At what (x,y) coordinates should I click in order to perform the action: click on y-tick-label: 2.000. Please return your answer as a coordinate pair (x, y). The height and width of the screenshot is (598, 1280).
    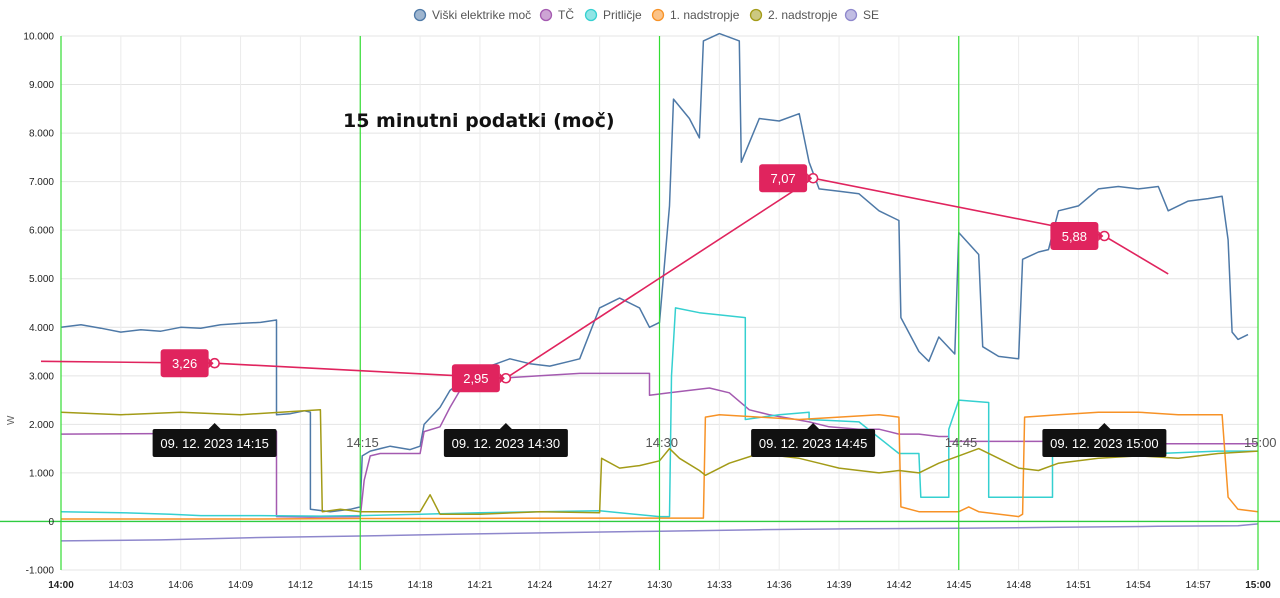
    Looking at the image, I should click on (41, 425).